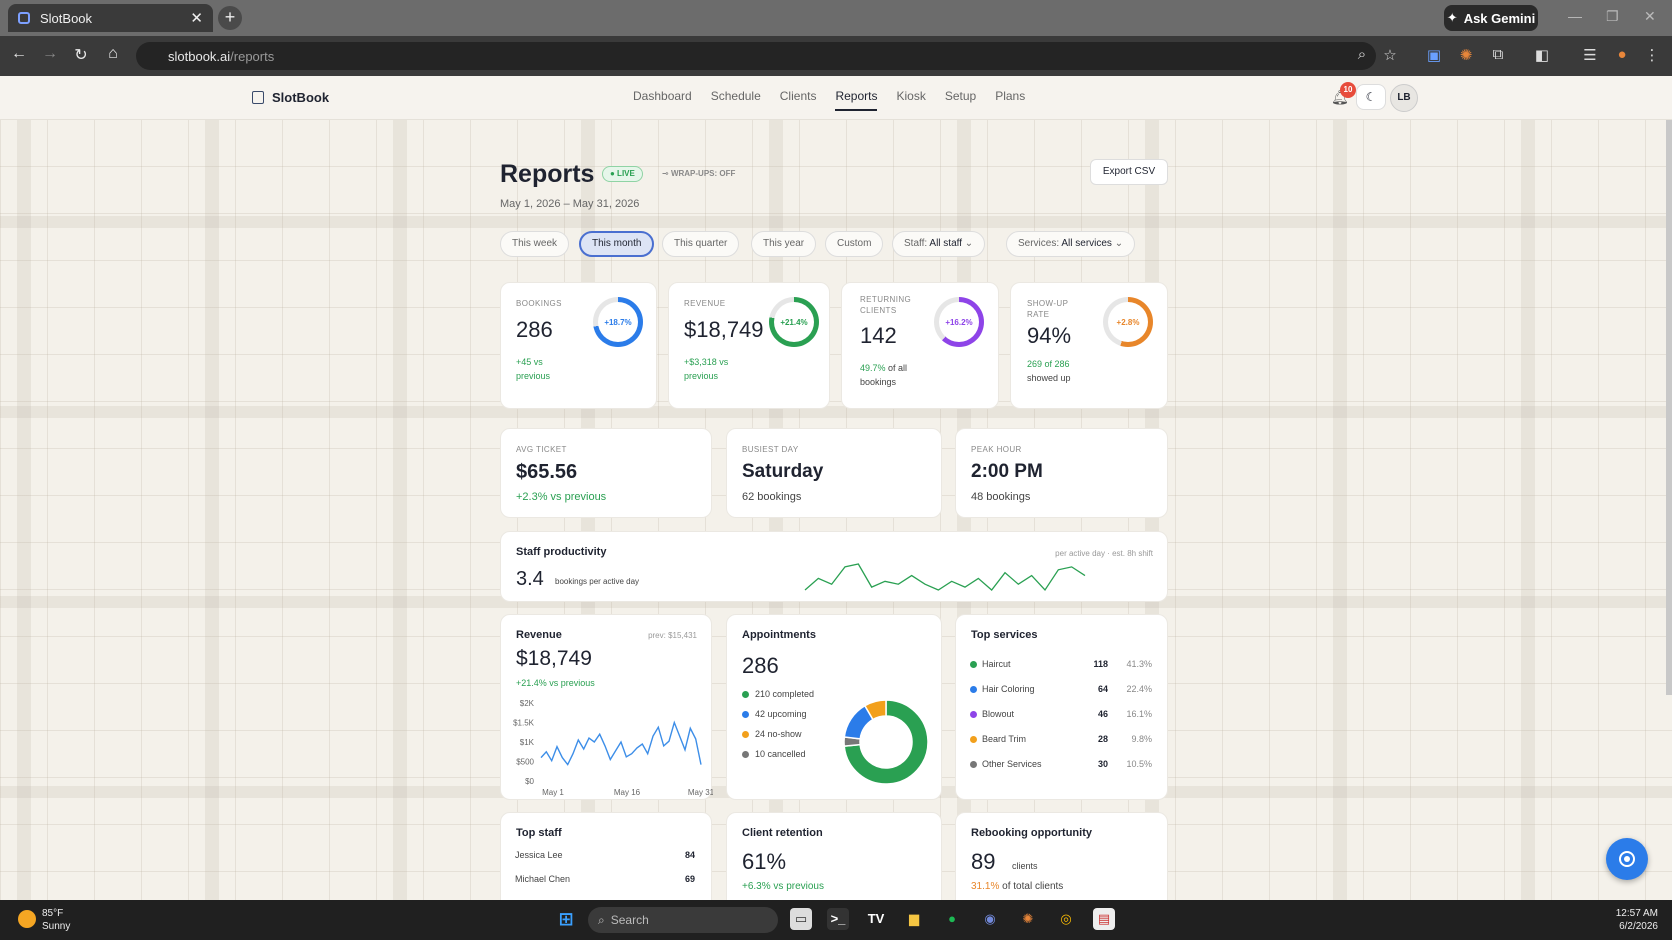 This screenshot has height=940, width=1672. Describe the element at coordinates (886, 742) in the screenshot. I see `donut-slice` at that location.